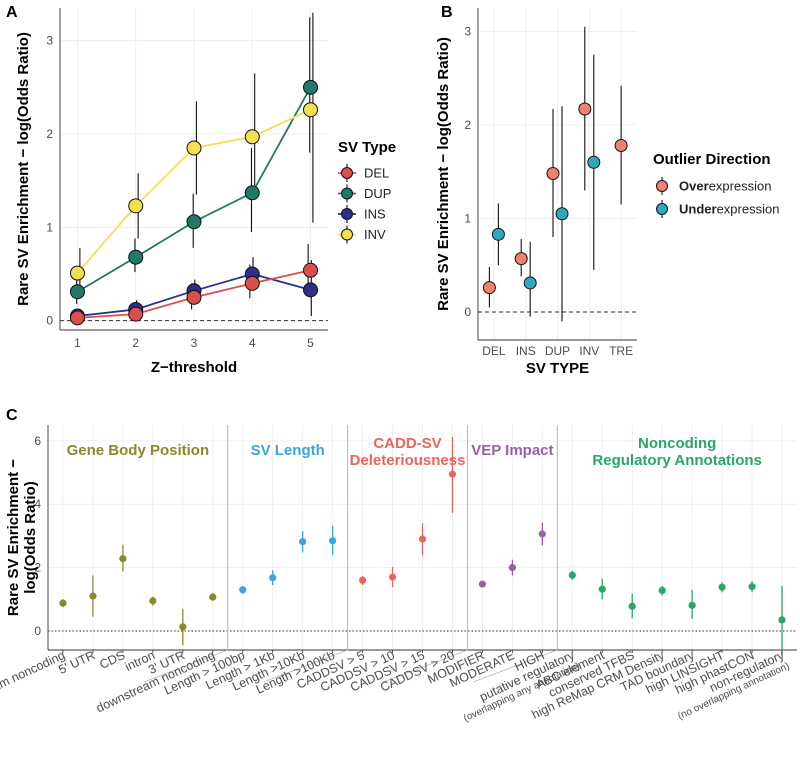 This screenshot has width=800, height=759. I want to click on b-y-axis-label: Rare SV Enrichment − log(Odds Ratio), so click(443, 174).